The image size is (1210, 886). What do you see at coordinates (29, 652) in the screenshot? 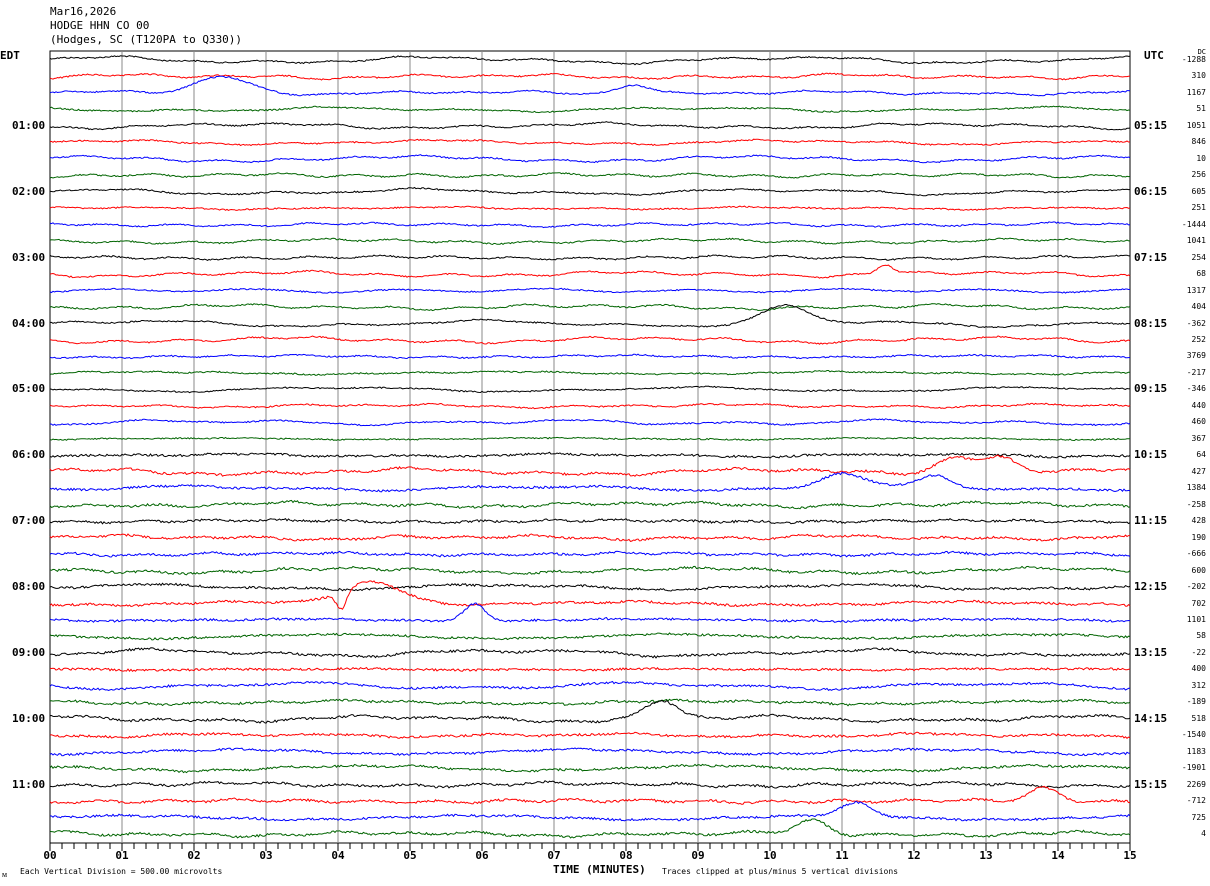
I see `left-time-label: 09:00` at bounding box center [29, 652].